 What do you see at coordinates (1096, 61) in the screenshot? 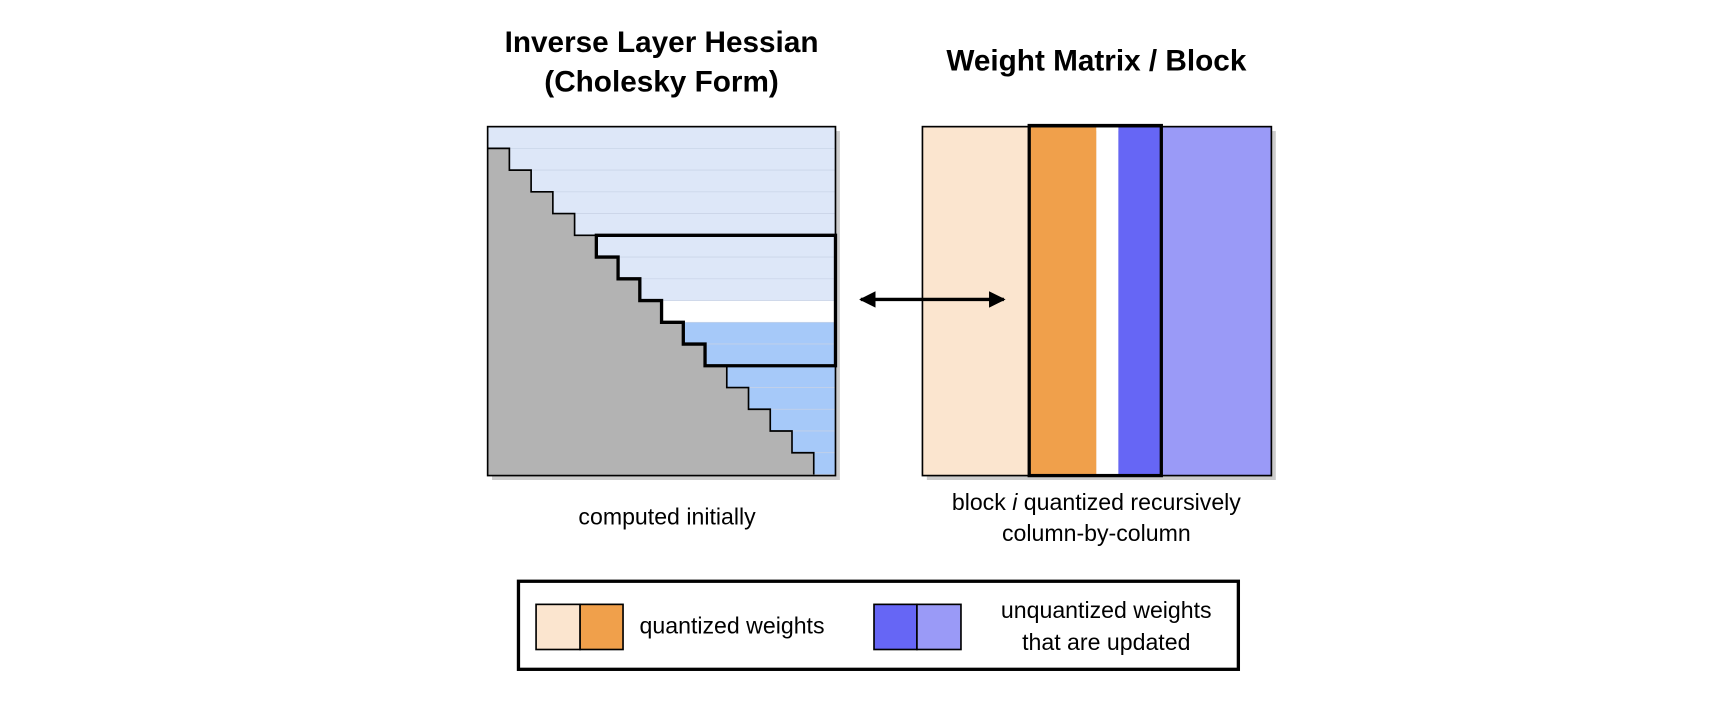
I see `right-title: Weight Matrix / Block` at bounding box center [1096, 61].